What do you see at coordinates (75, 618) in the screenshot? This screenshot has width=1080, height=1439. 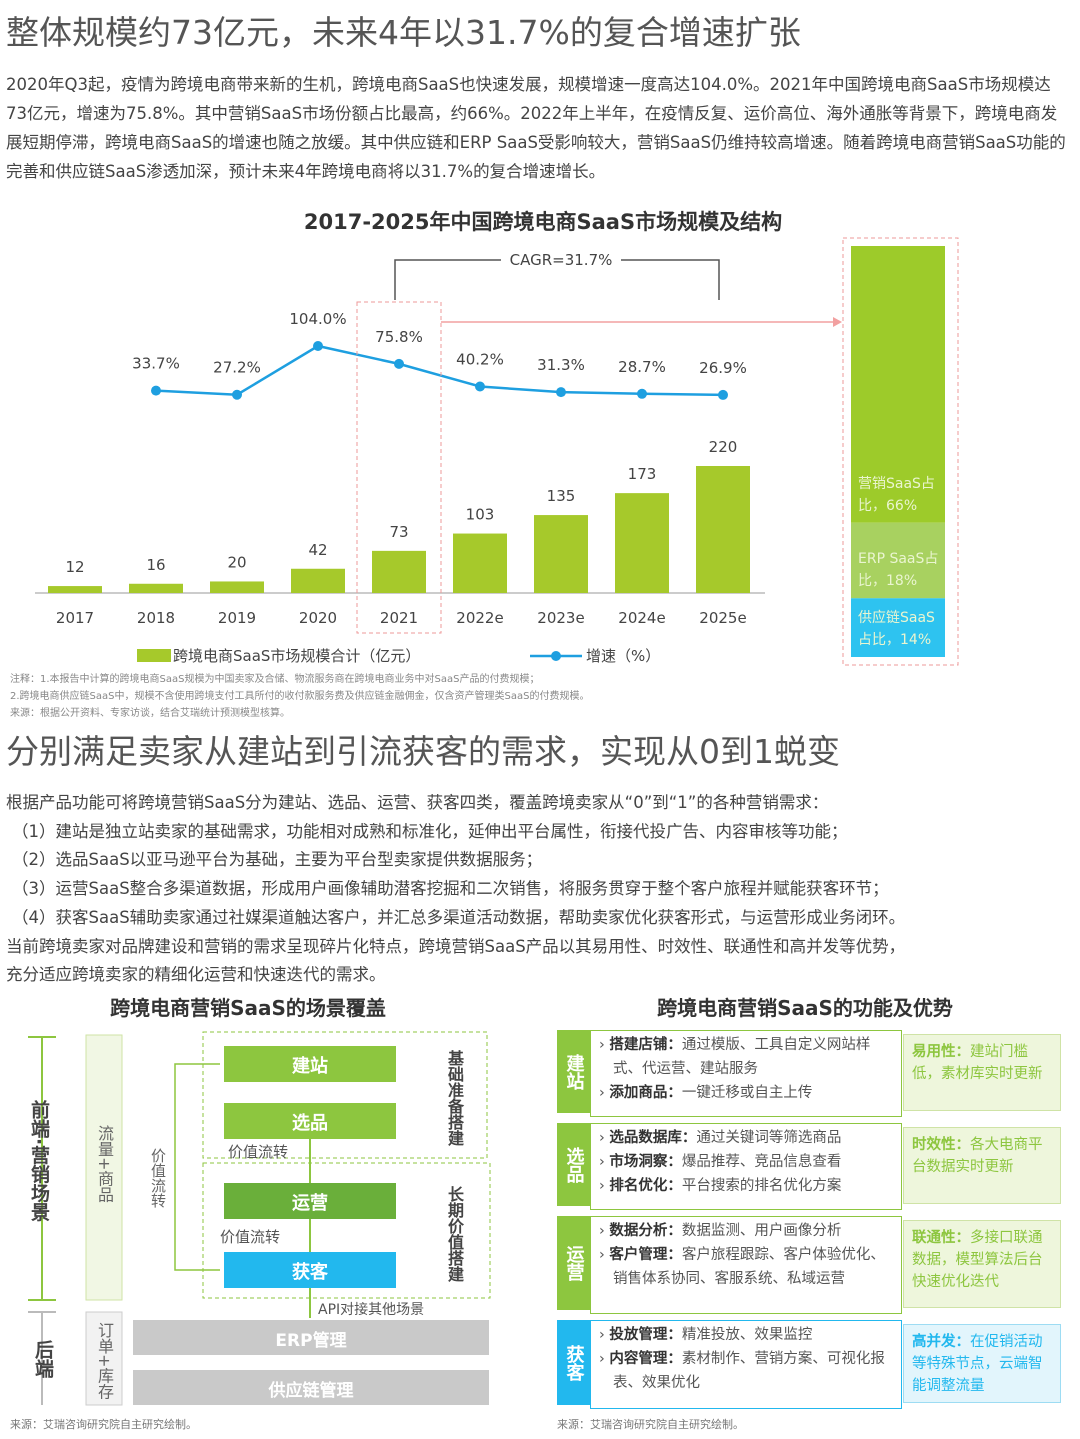 I see `x-tick-label: 2017` at bounding box center [75, 618].